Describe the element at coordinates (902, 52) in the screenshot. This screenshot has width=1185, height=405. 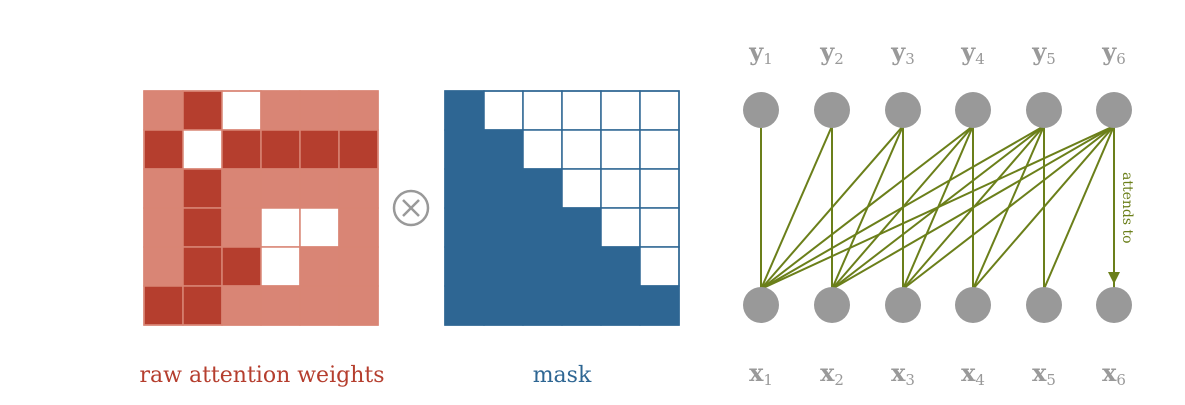
I see `top-label-y3: y3` at that location.